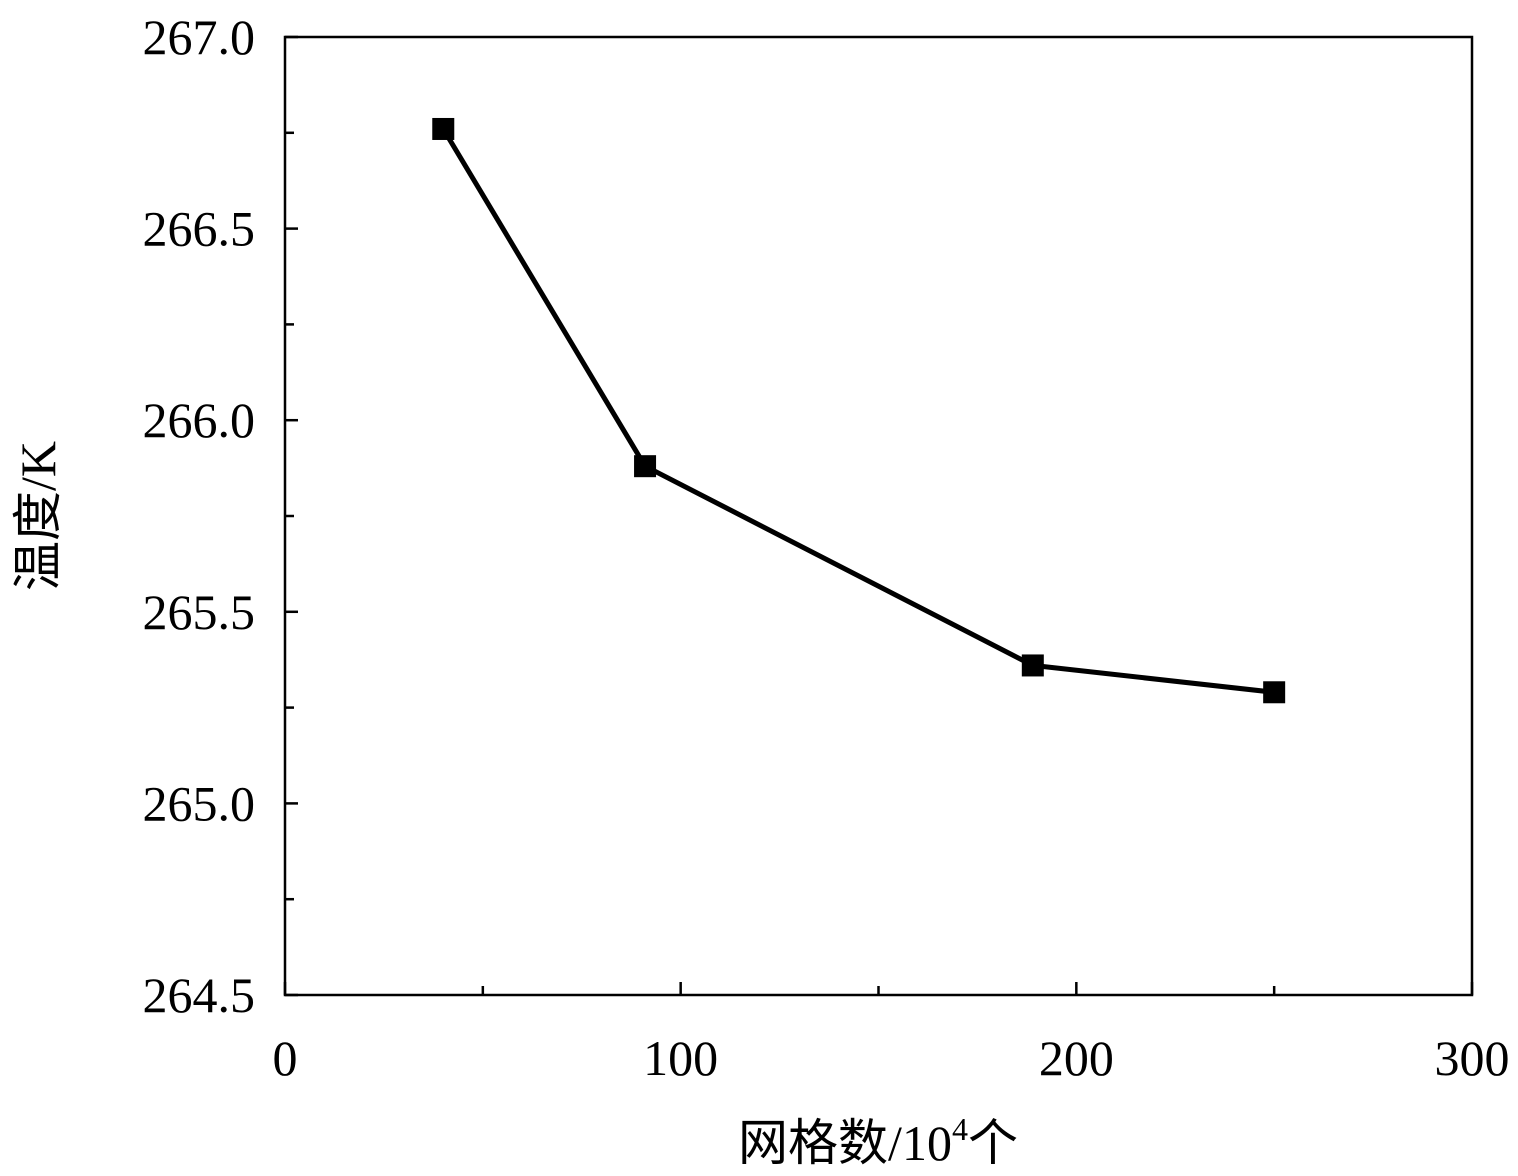  What do you see at coordinates (1076, 1058) in the screenshot?
I see `x-tick-label: 200` at bounding box center [1076, 1058].